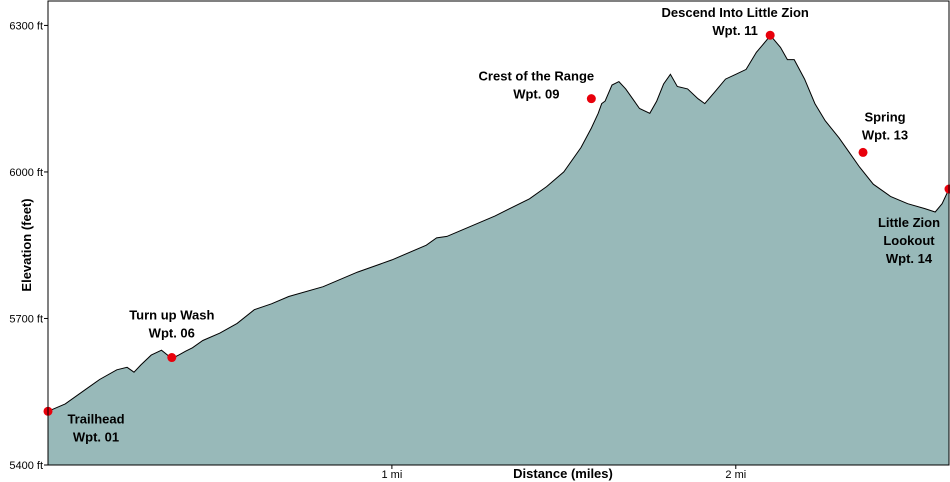 The width and height of the screenshot is (950, 482). Describe the element at coordinates (735, 475) in the screenshot. I see `x-tick-label: 2 mi` at that location.